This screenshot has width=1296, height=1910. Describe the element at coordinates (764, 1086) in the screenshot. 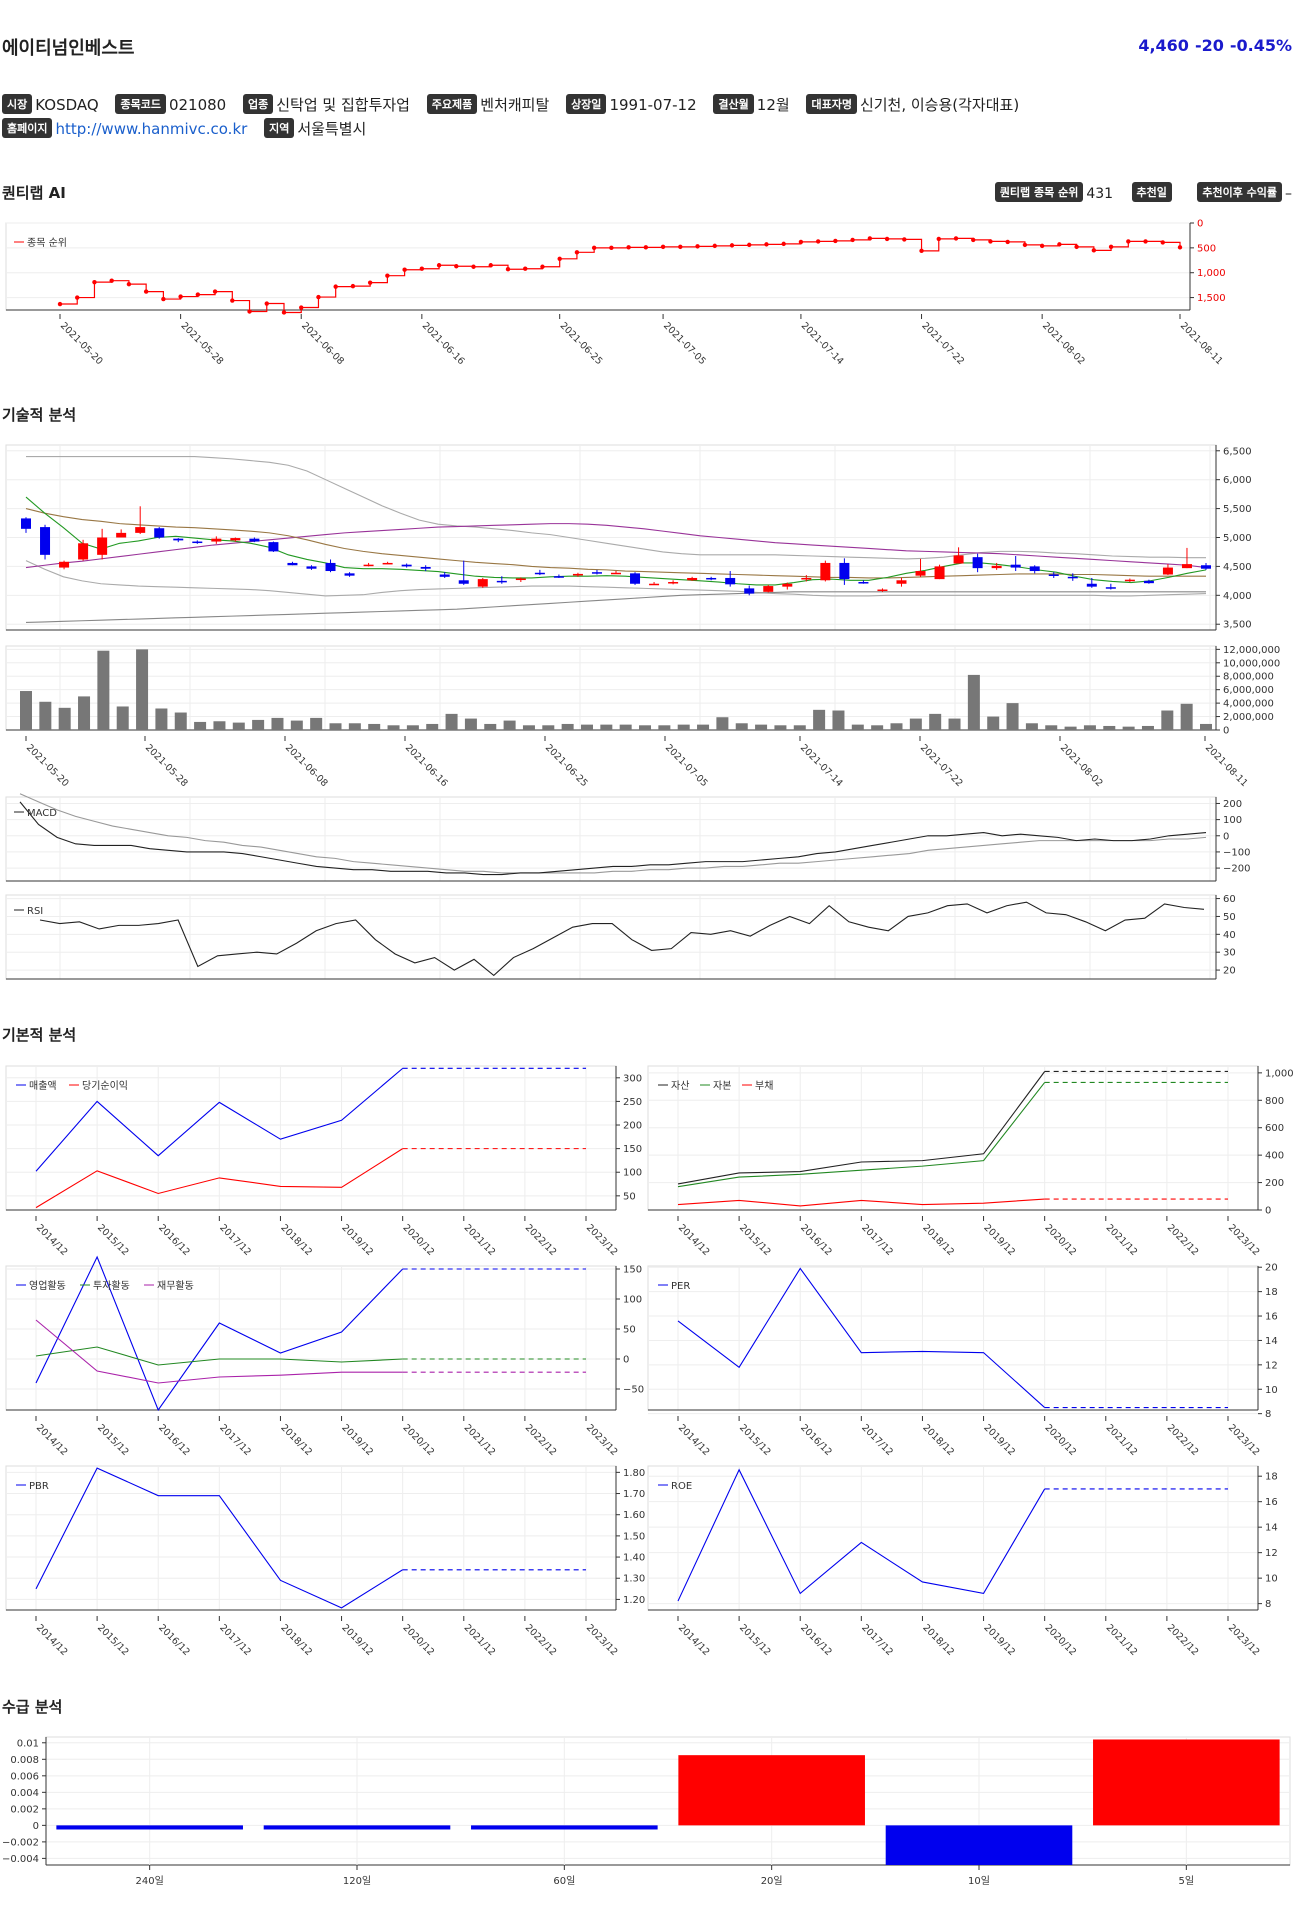

I see `assets-legend-label: 부채` at that location.